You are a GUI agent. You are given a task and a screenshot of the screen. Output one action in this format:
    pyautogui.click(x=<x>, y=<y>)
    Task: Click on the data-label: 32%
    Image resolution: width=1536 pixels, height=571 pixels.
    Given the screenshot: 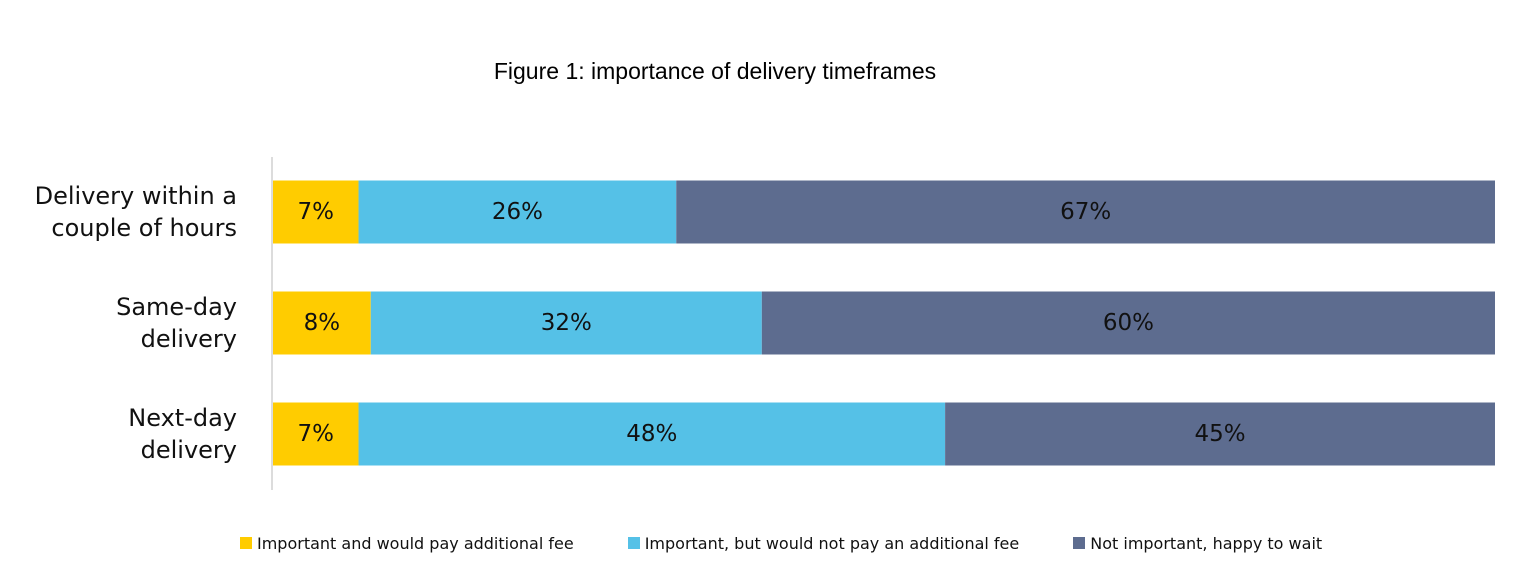 What is the action you would take?
    pyautogui.click(x=566, y=323)
    